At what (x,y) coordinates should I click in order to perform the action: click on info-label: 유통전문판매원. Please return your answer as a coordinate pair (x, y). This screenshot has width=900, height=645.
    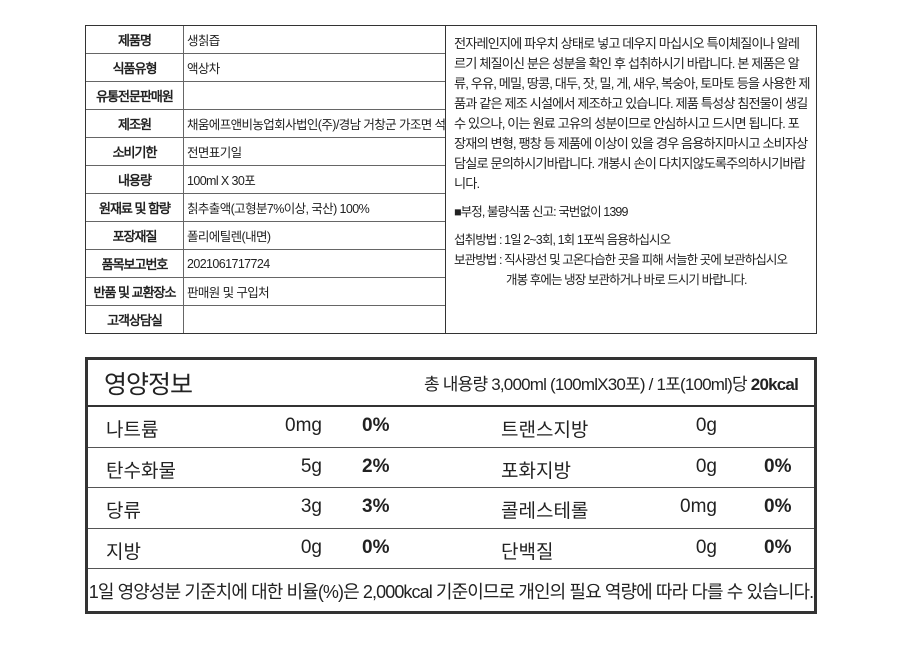
    Looking at the image, I should click on (135, 95).